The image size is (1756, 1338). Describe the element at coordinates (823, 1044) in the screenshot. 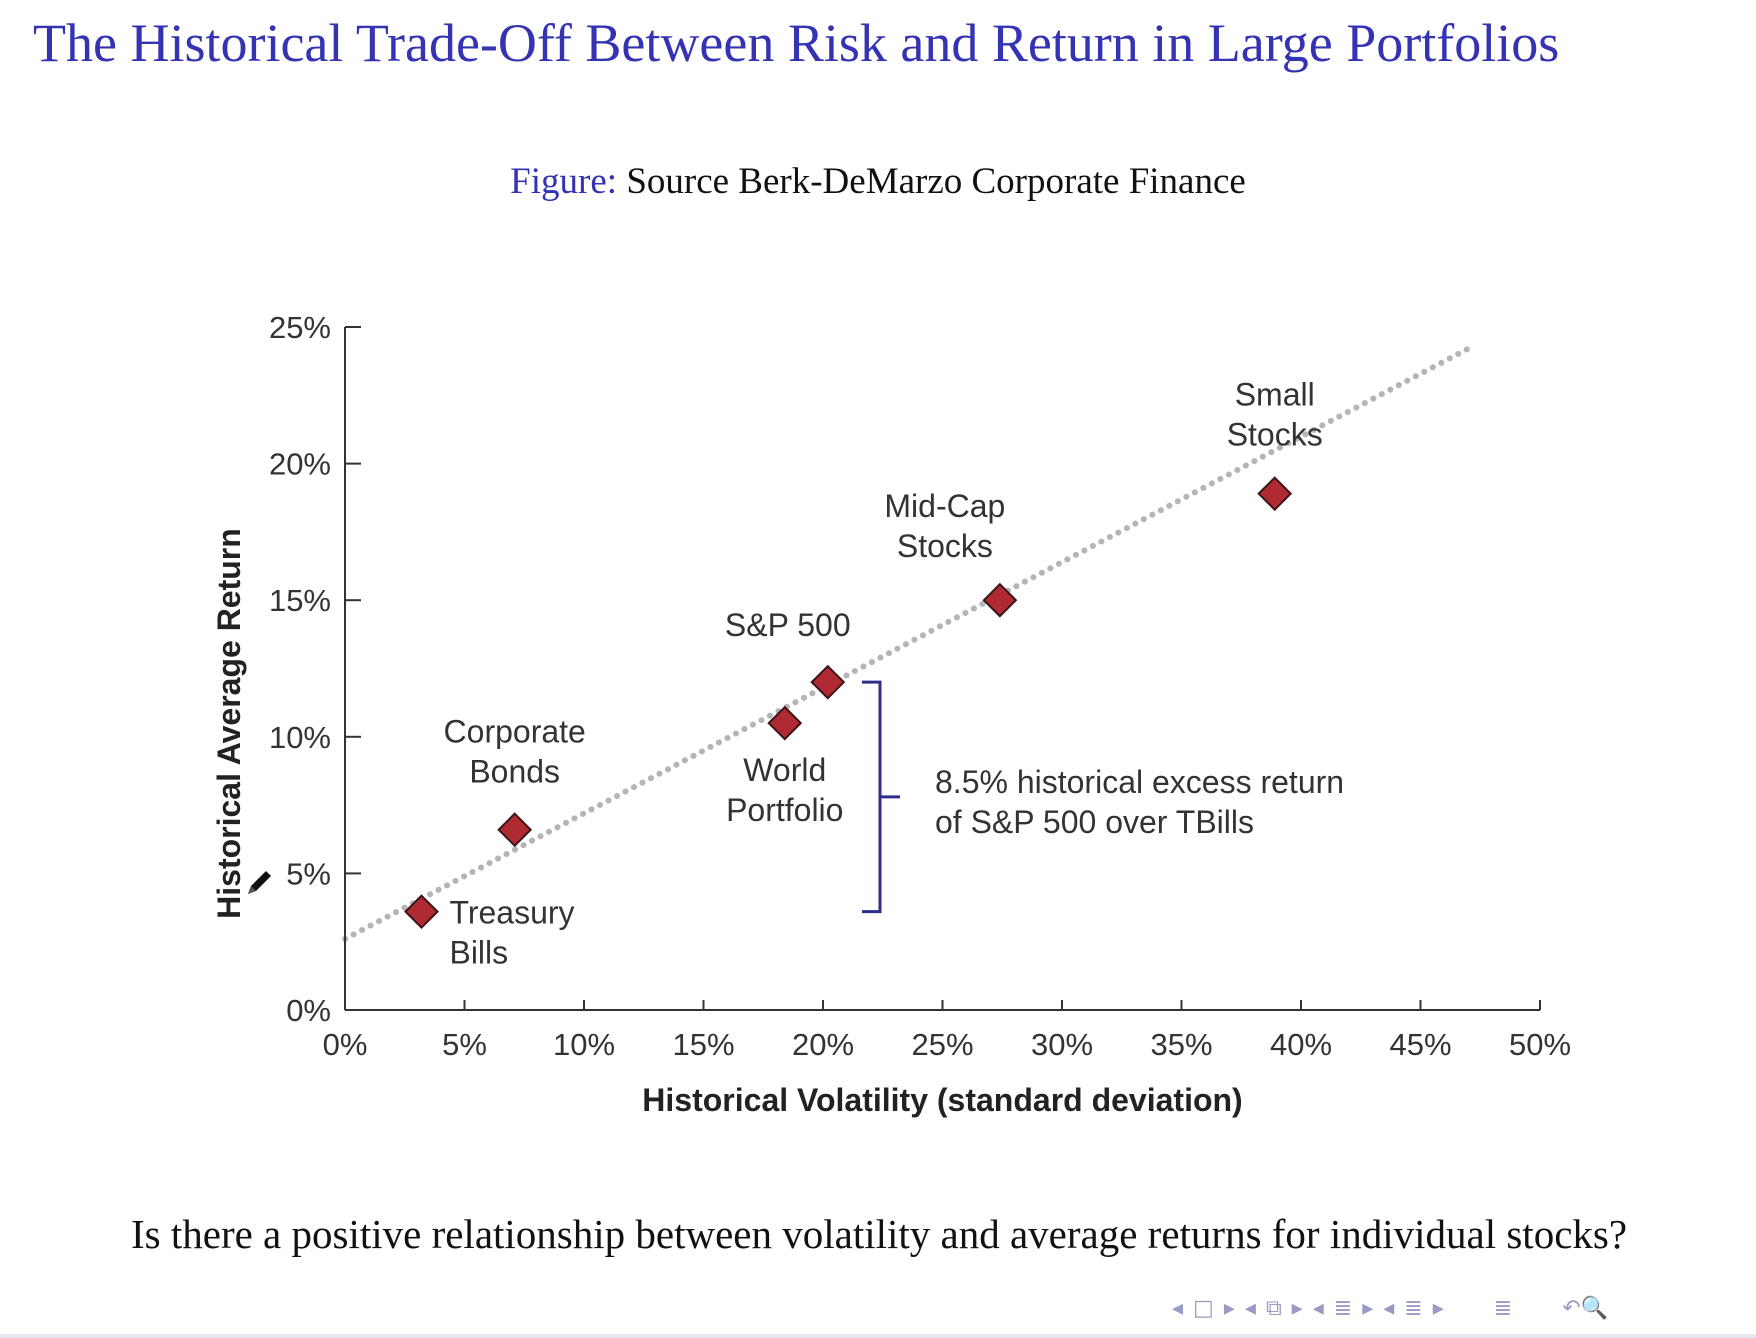

I see `x-tick-label: 20%` at that location.